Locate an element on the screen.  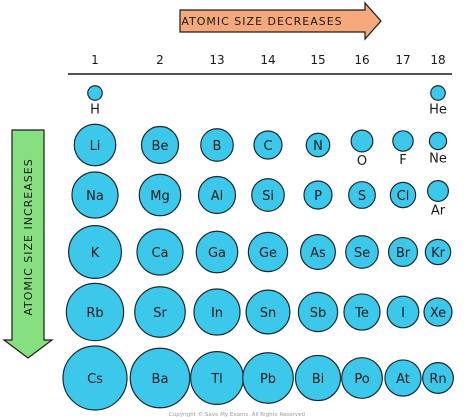
atom-he: He is located at coordinates (438, 101).